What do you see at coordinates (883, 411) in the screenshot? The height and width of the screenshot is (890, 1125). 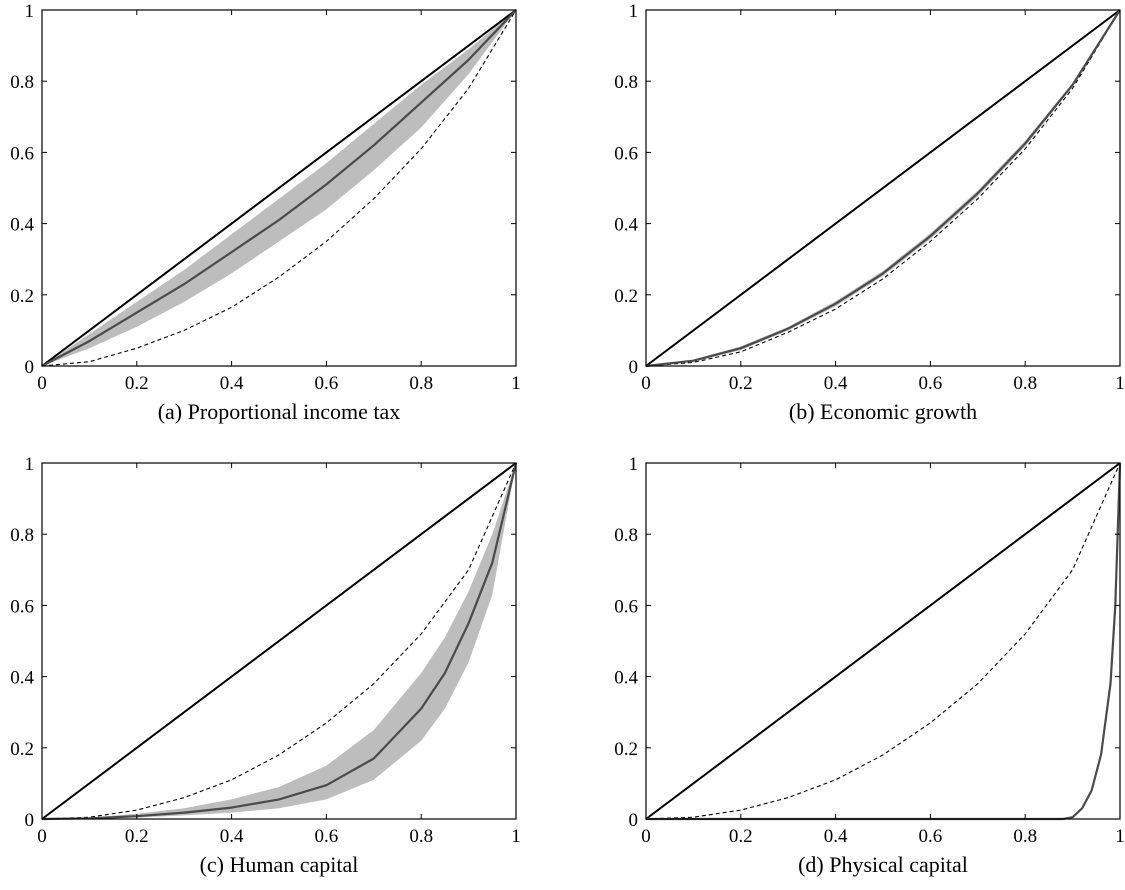 I see `panel-caption: (b) Economic growth` at bounding box center [883, 411].